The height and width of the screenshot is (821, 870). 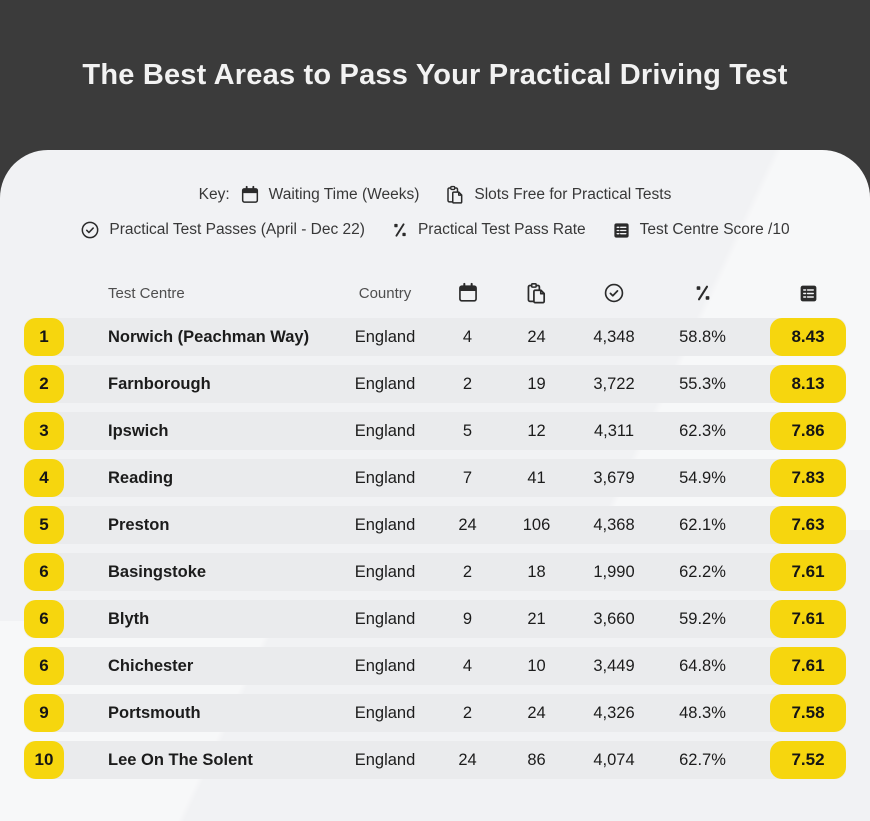 I want to click on table-row: 4 Reading England 7 41 3,679 54.9% 7.83, so click(x=435, y=478).